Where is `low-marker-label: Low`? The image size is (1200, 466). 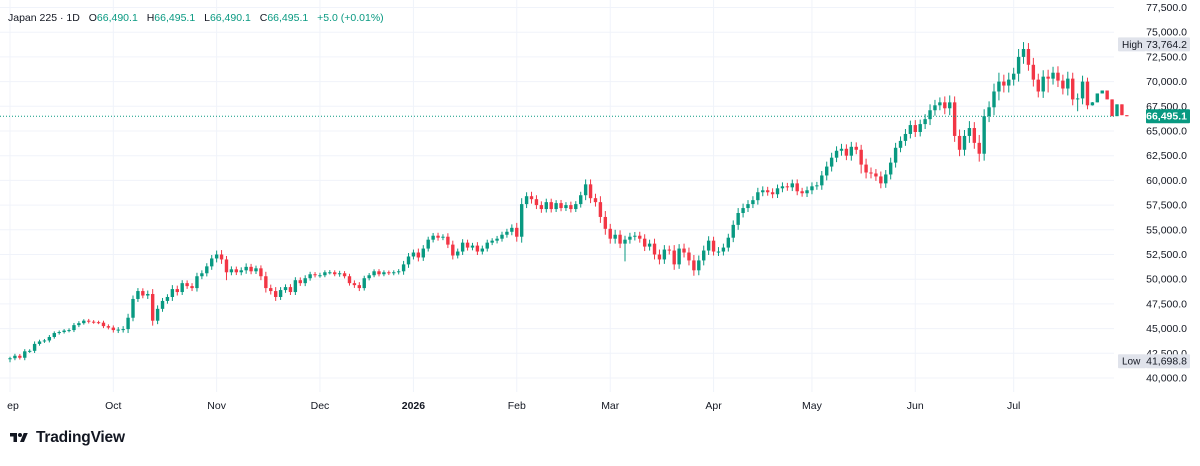 low-marker-label: Low is located at coordinates (1131, 362).